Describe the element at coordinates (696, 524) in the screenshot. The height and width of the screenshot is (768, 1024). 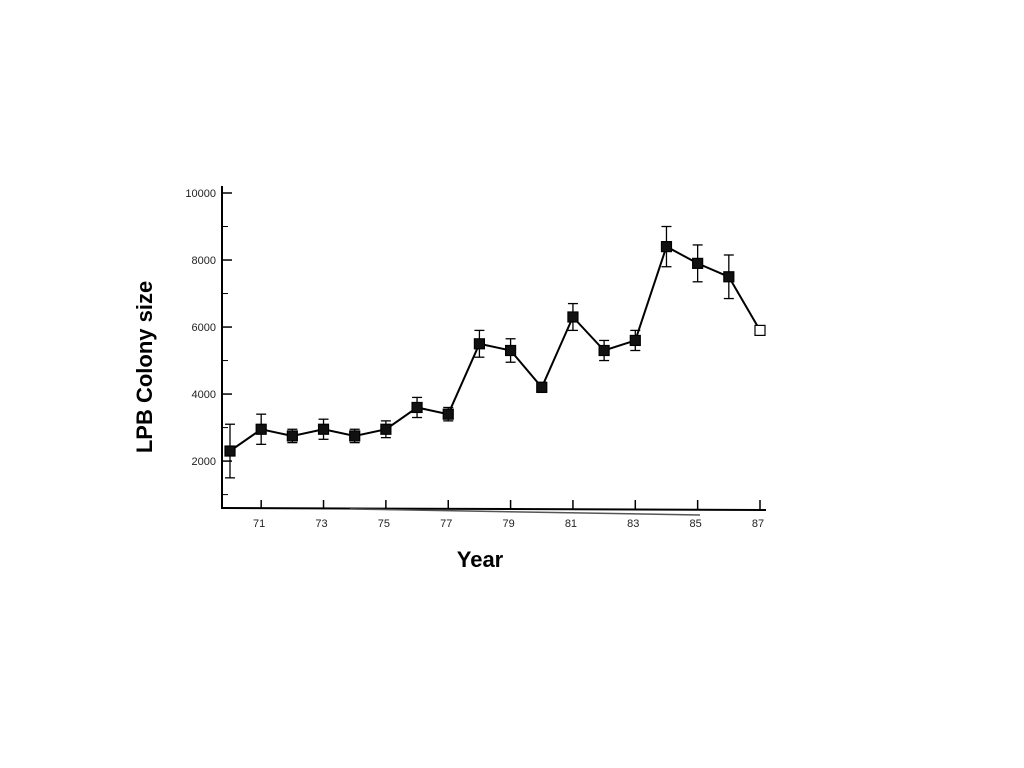
I see `x-tick-label: 85` at that location.